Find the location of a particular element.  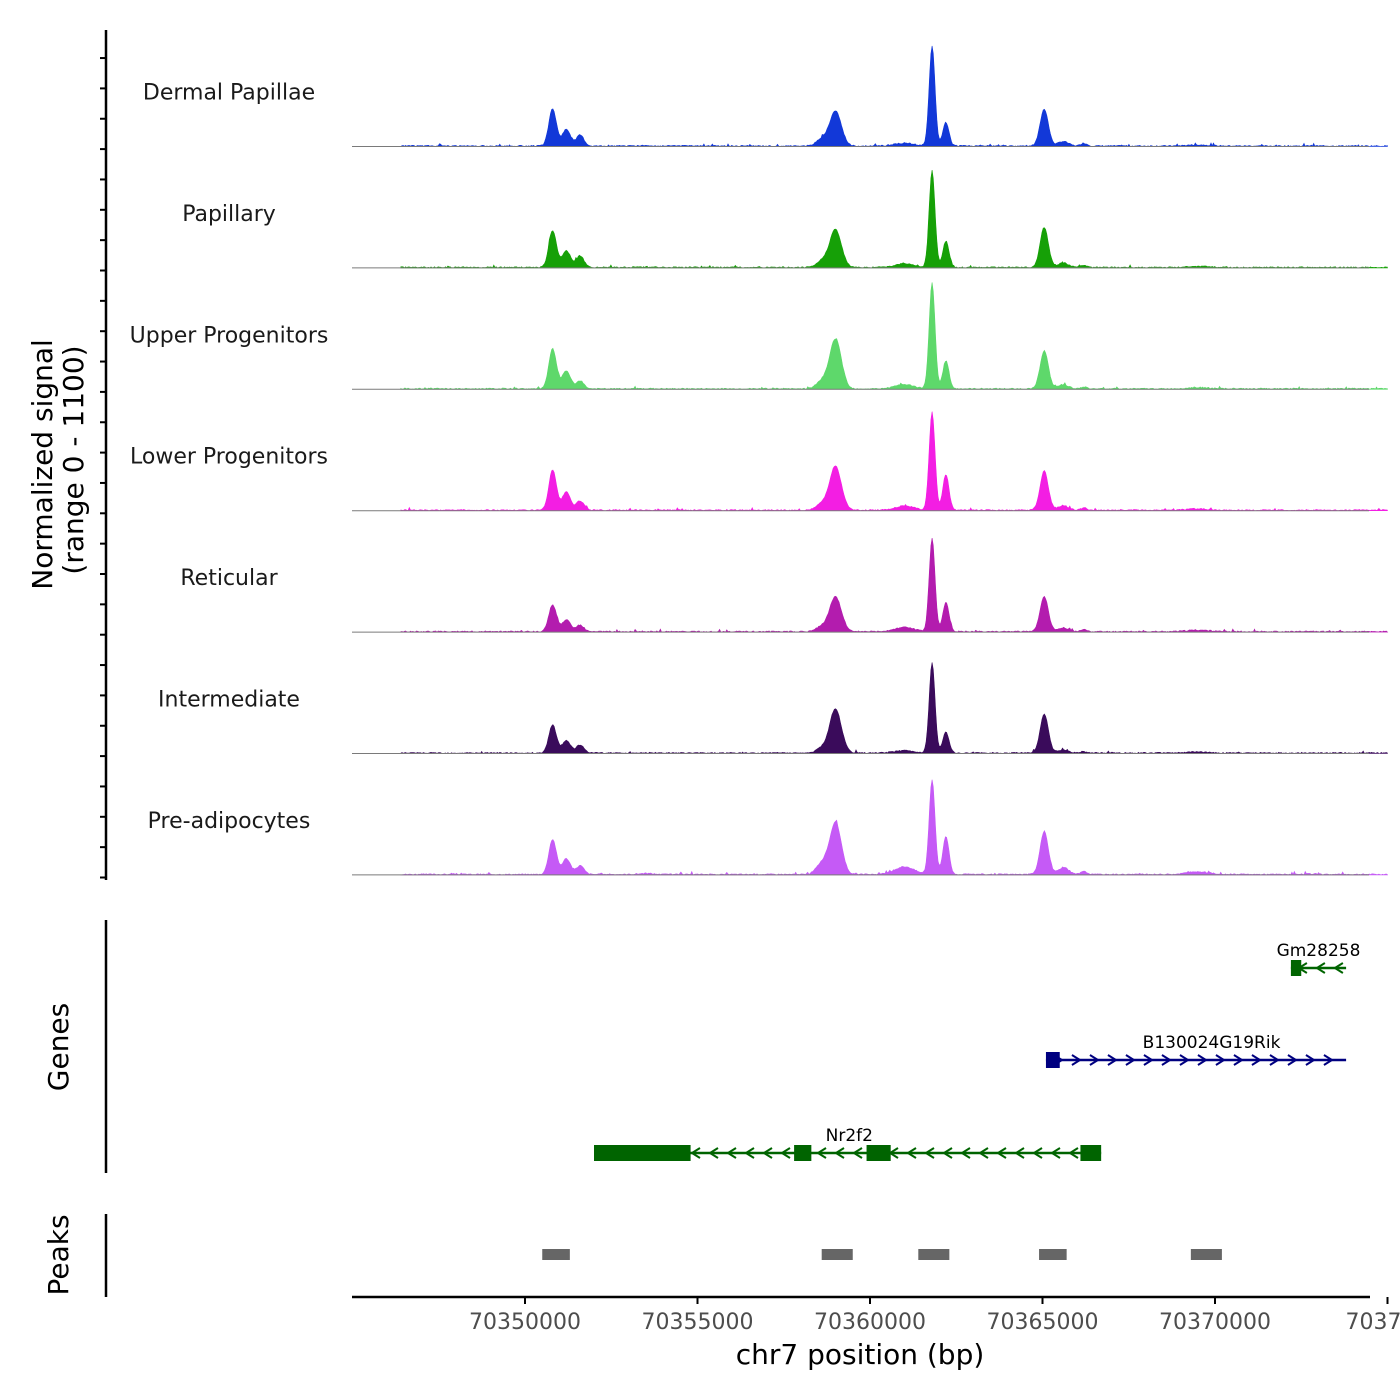

gene-b130024g19rik: B130024G19Rik is located at coordinates (1196, 1050).